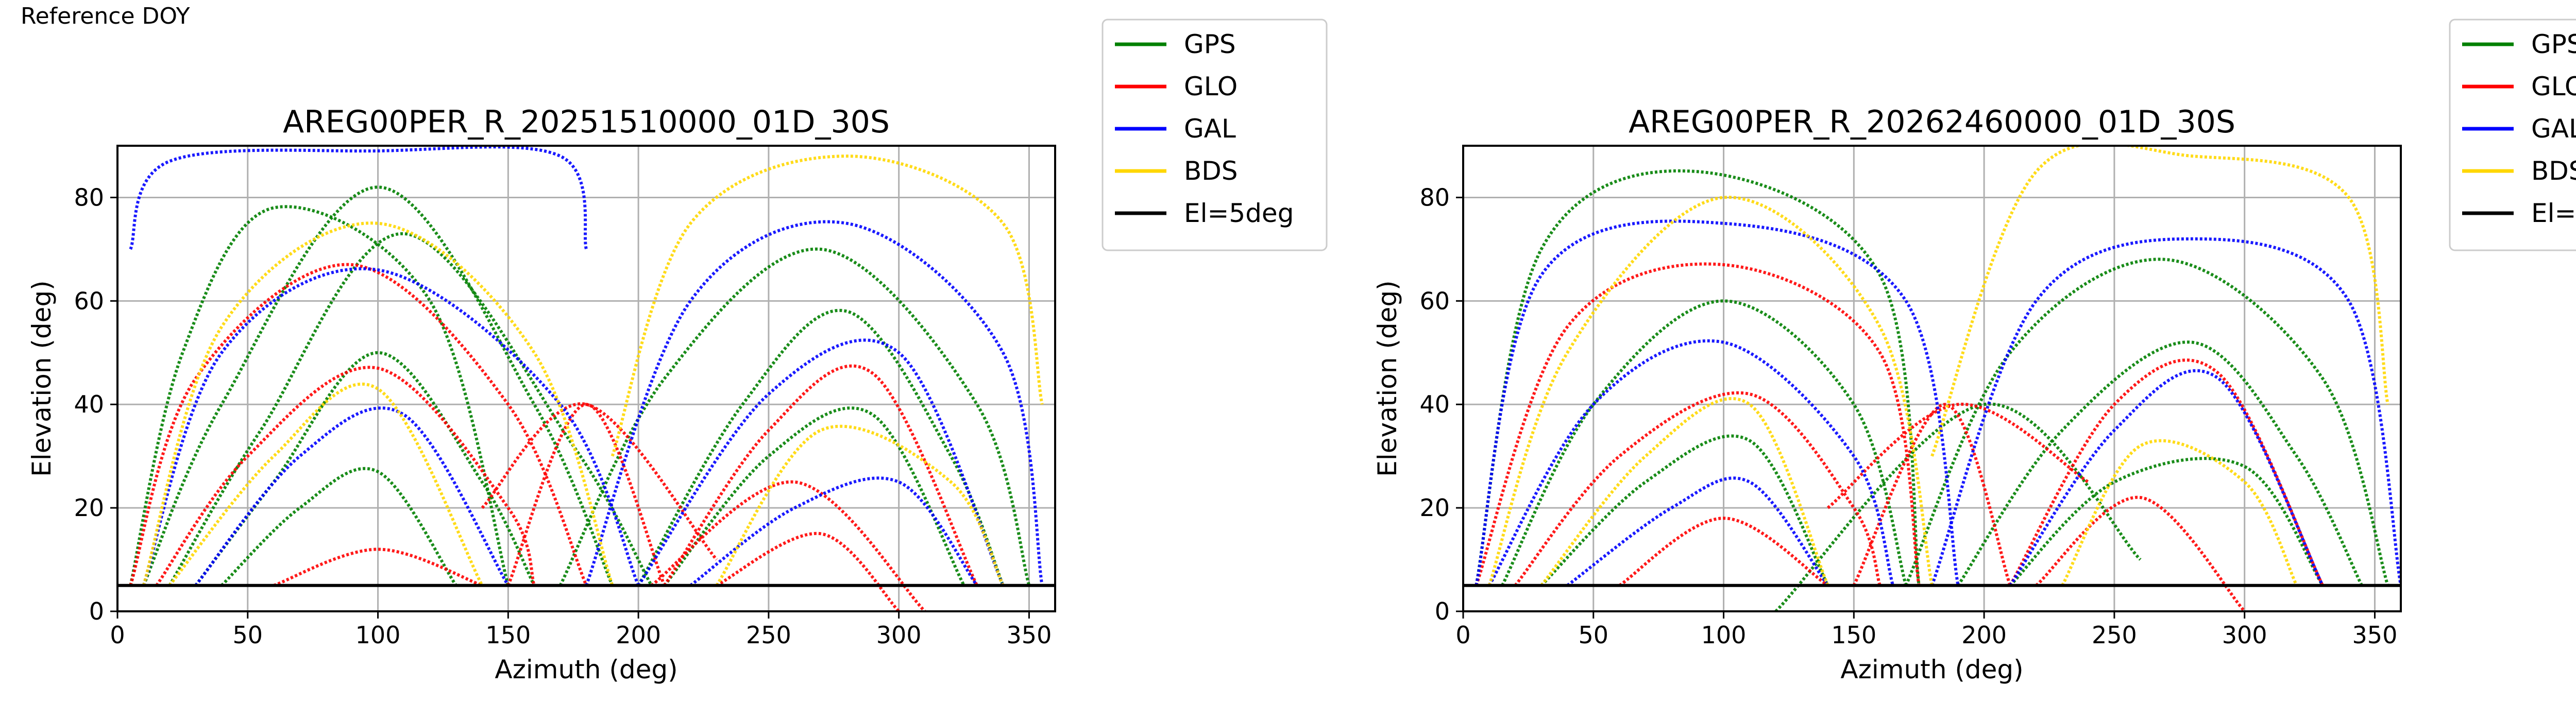  I want to click on figure-label: Reference DOY, so click(105, 16).